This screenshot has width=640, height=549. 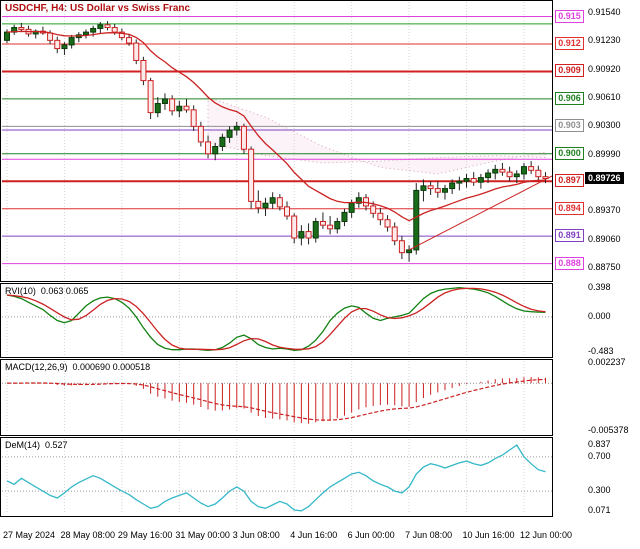 I want to click on price-scale-label: 0.90920, so click(x=604, y=68).